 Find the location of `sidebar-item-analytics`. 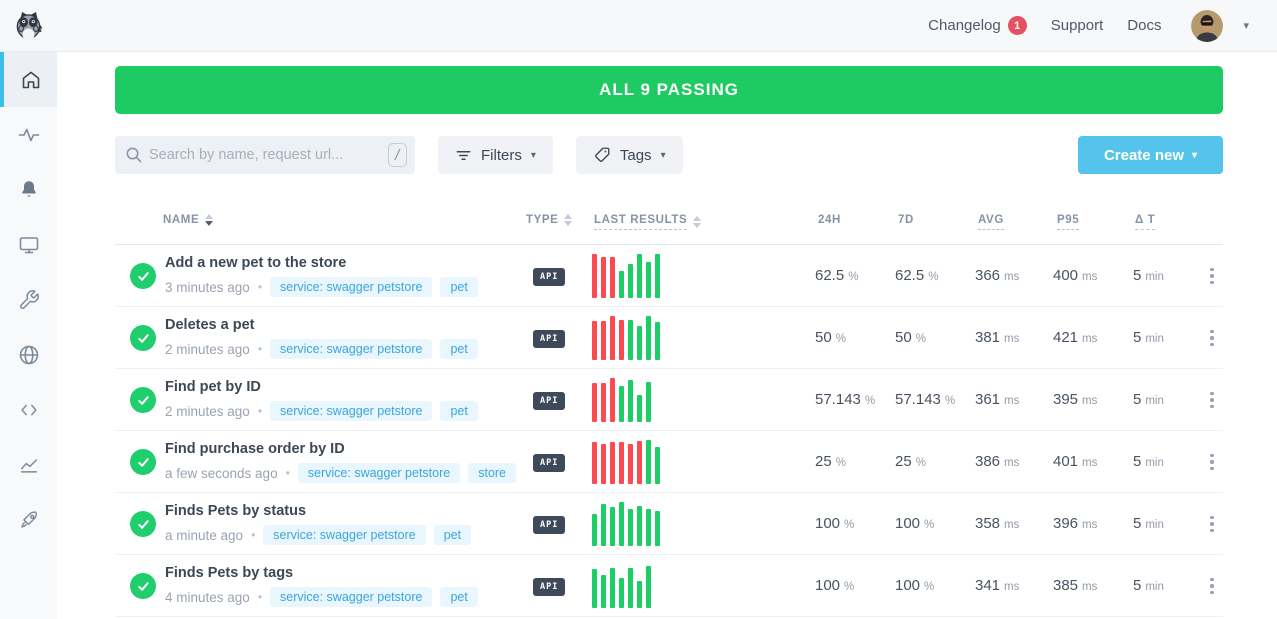

sidebar-item-analytics is located at coordinates (28, 464).